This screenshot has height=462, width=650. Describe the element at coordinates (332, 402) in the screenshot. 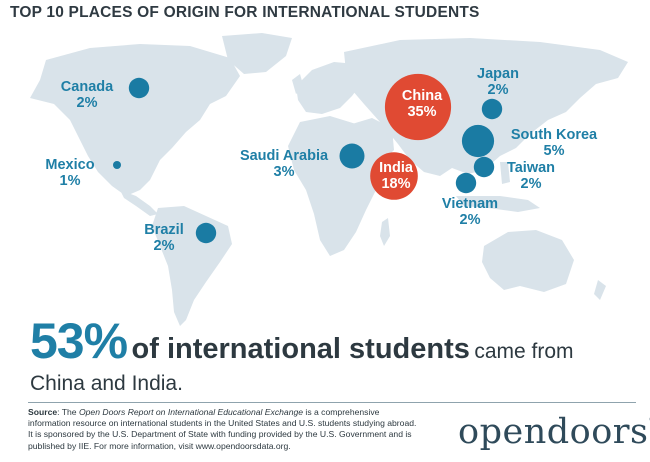

I see `divider` at that location.